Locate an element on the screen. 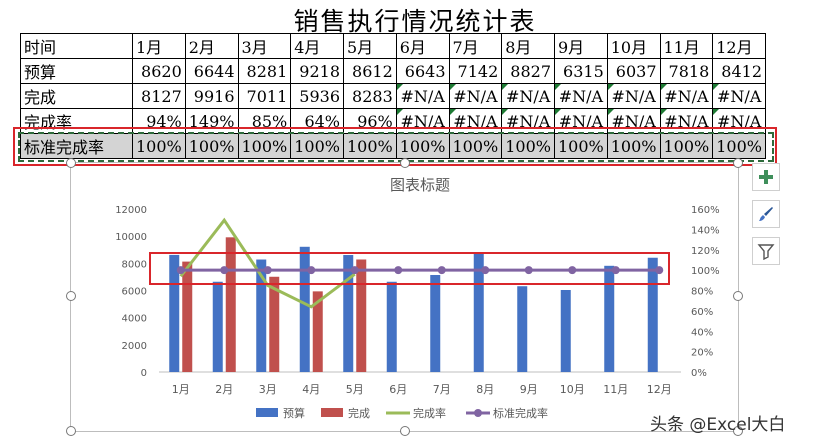 The width and height of the screenshot is (830, 443). month-header-cell: 3月 is located at coordinates (264, 46).